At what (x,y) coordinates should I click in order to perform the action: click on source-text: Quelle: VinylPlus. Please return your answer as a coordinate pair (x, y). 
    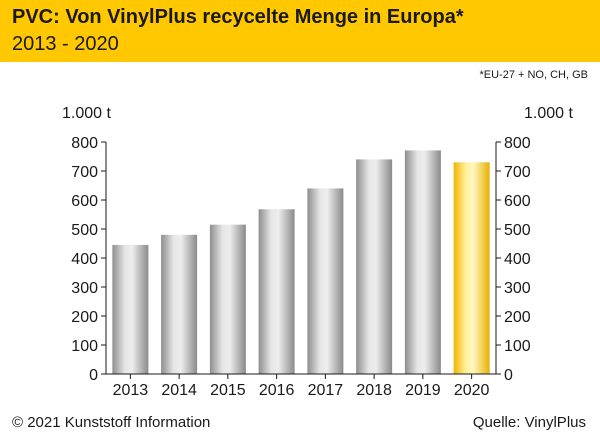
    Looking at the image, I should click on (529, 422).